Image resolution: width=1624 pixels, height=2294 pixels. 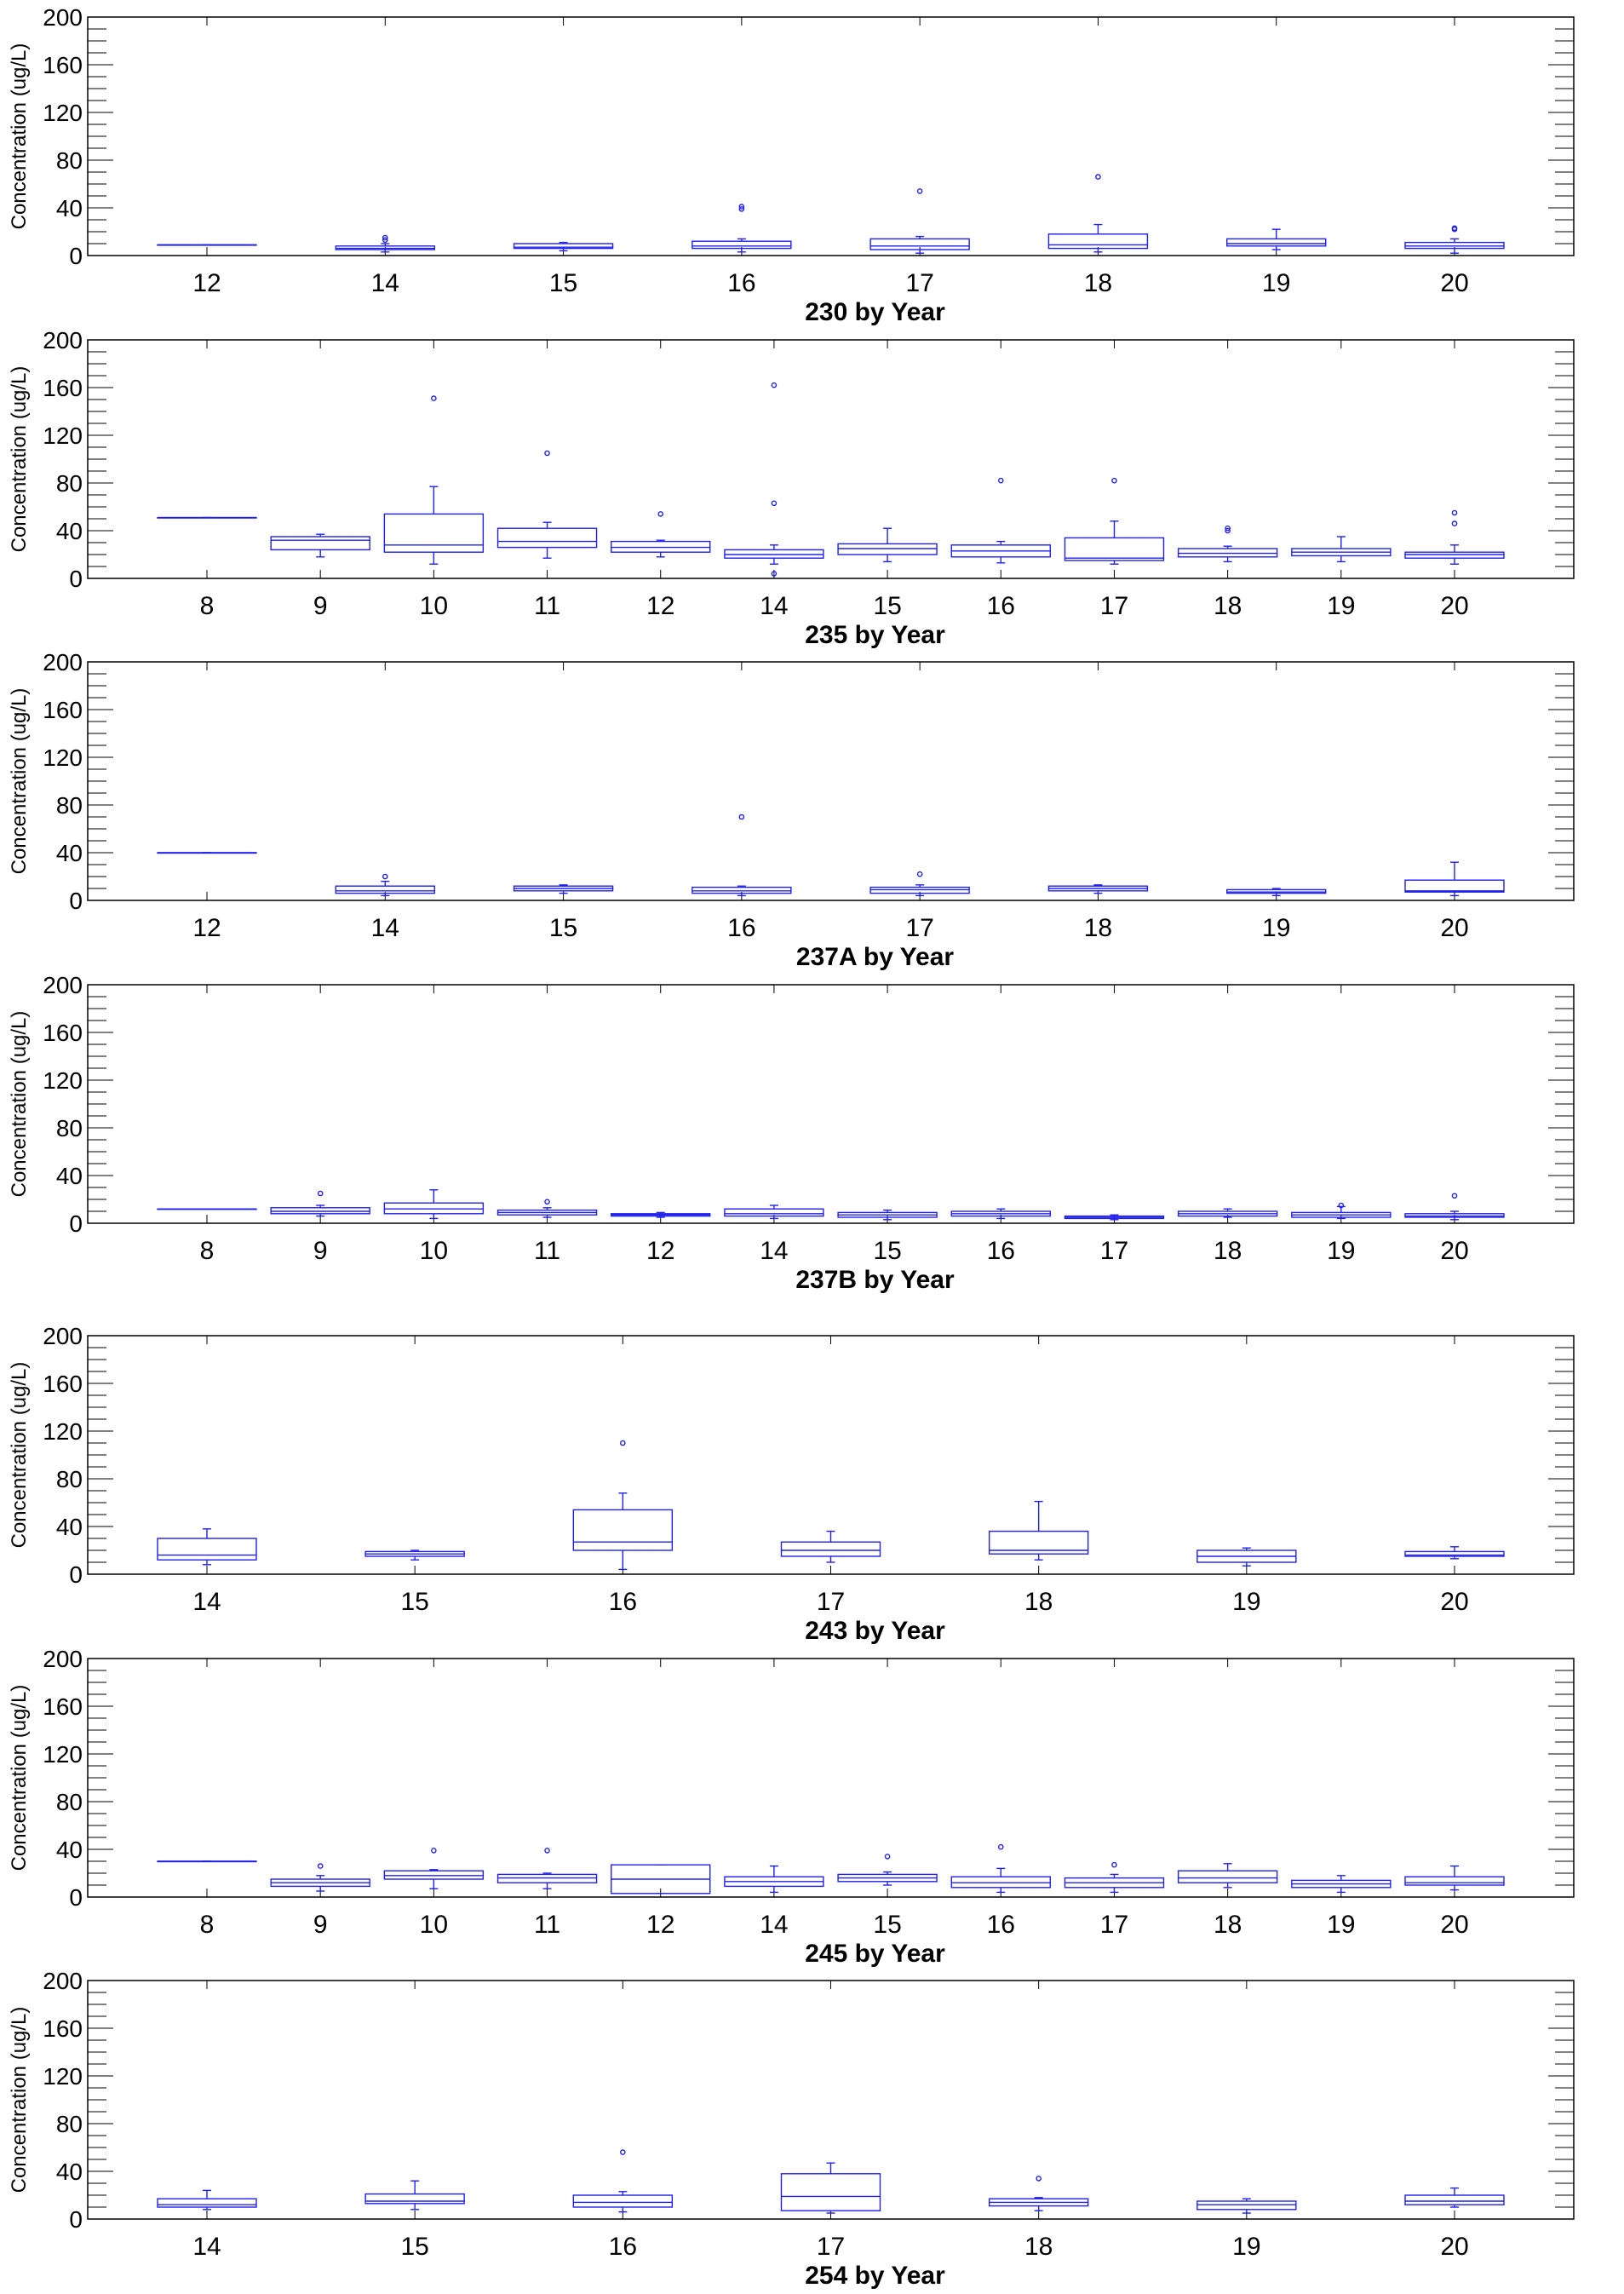 I want to click on panel-title: 245 by Year, so click(x=875, y=1954).